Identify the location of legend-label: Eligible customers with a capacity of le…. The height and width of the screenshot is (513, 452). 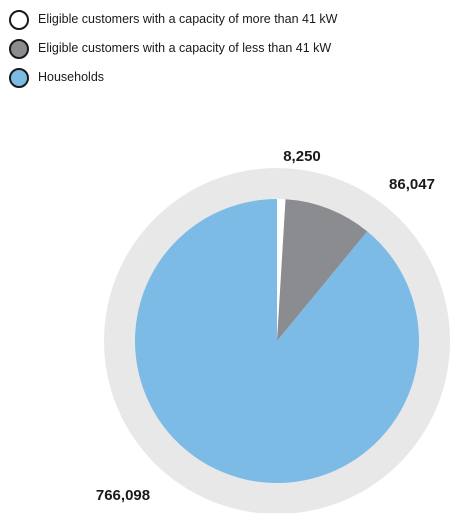
(185, 48).